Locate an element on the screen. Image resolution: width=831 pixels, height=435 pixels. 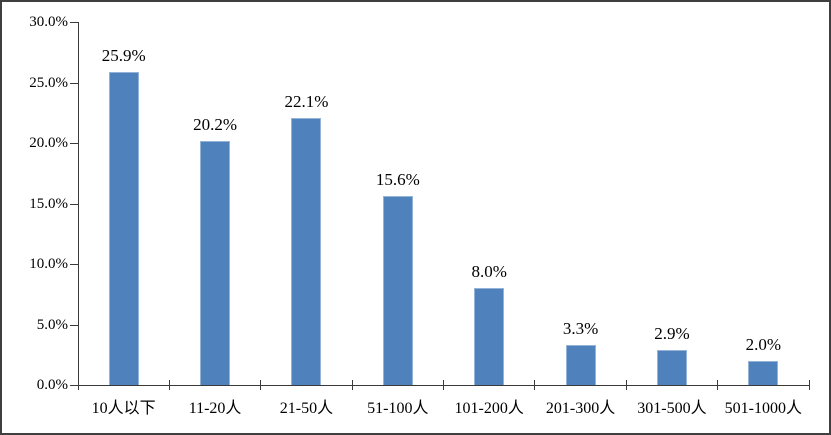
x-axis-category-label: 301-500人 is located at coordinates (672, 408).